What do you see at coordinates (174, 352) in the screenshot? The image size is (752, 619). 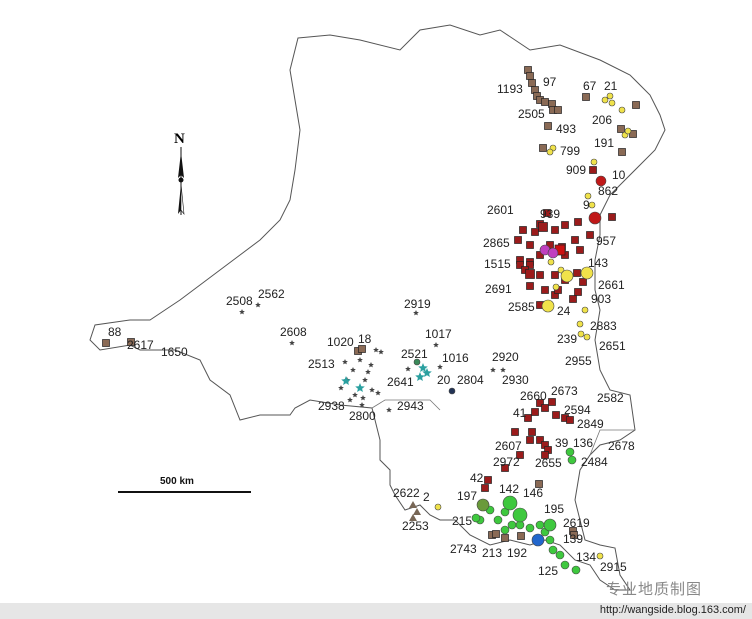 I see `deposit-label: 1650` at bounding box center [174, 352].